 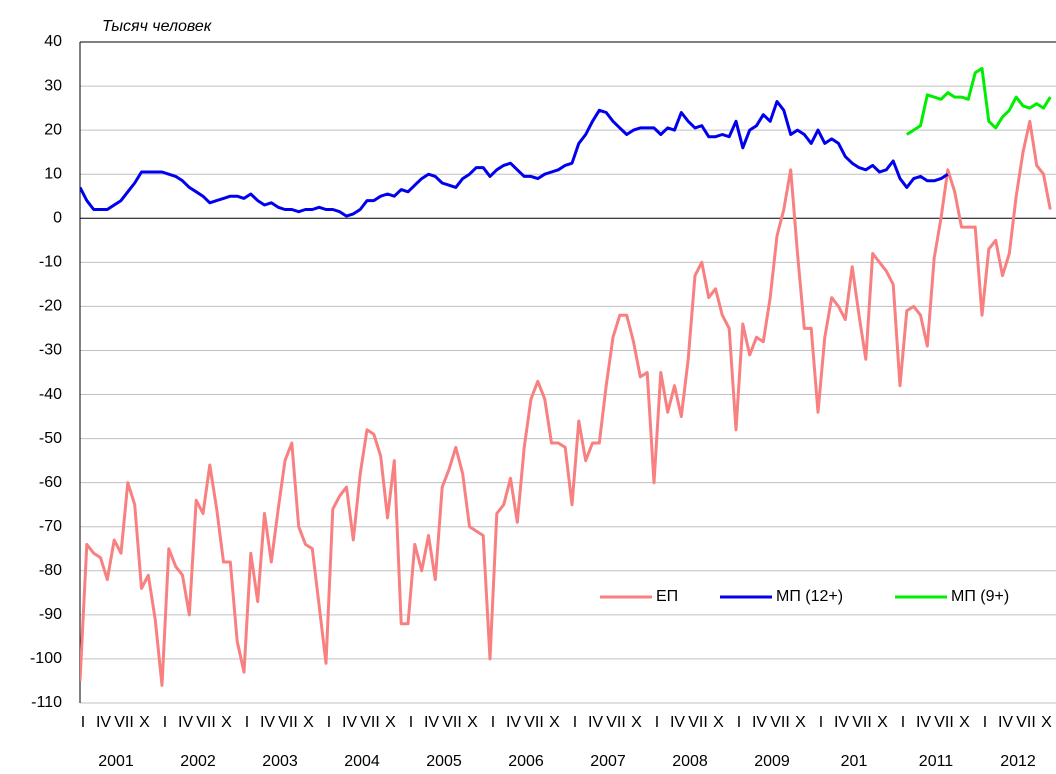 What do you see at coordinates (1018, 761) in the screenshot?
I see `year-label: 2012` at bounding box center [1018, 761].